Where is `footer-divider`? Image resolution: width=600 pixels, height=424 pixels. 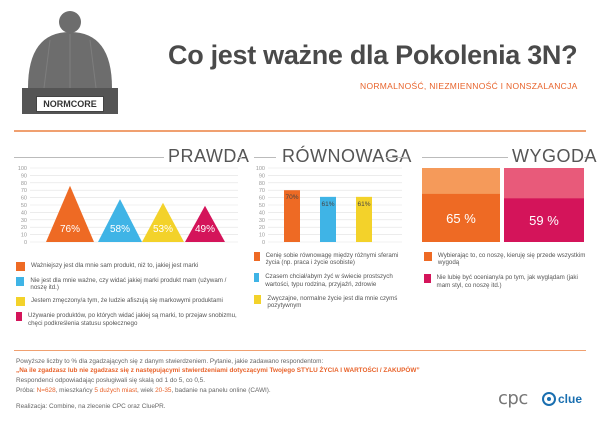
footer-divider is located at coordinates (300, 350).